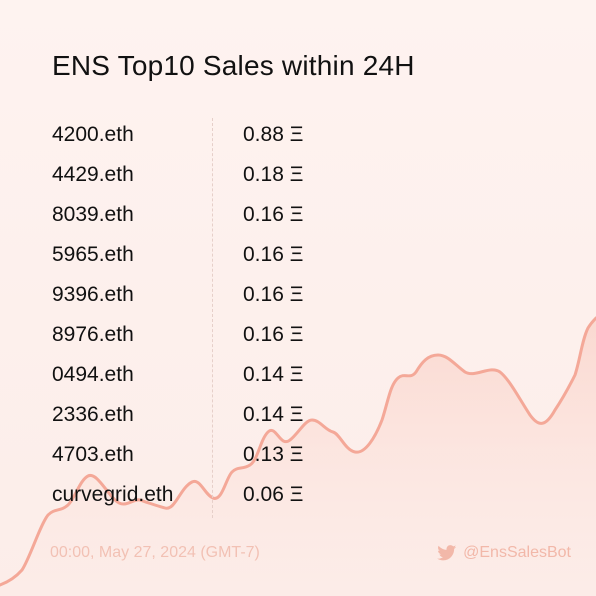  What do you see at coordinates (93, 174) in the screenshot?
I see `domain-name: 4429.eth` at bounding box center [93, 174].